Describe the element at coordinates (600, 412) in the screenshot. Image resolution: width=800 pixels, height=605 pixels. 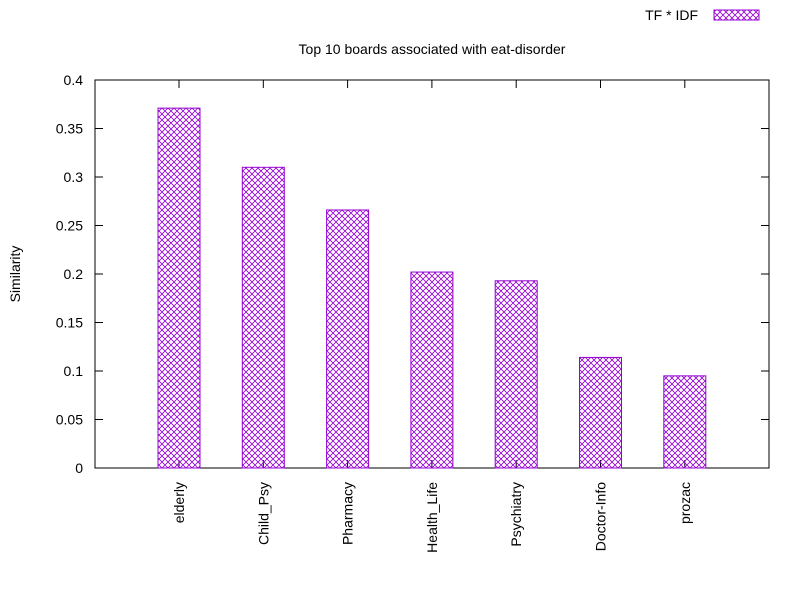
I see `bar-doctor-info` at that location.